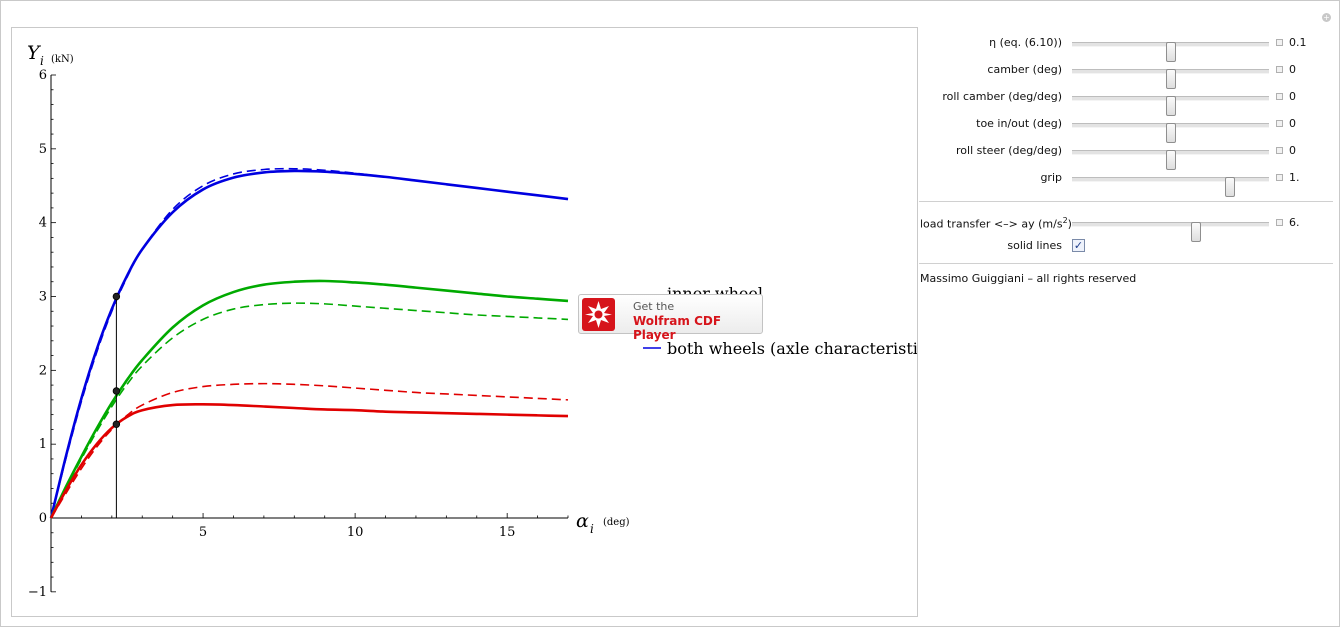  What do you see at coordinates (43, 223) in the screenshot?
I see `y-tick-label: 4` at bounding box center [43, 223].